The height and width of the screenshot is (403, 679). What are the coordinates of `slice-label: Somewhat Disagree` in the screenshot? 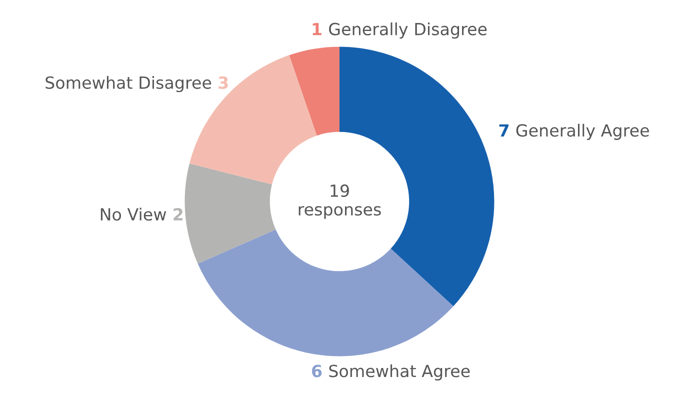 It's located at (129, 84).